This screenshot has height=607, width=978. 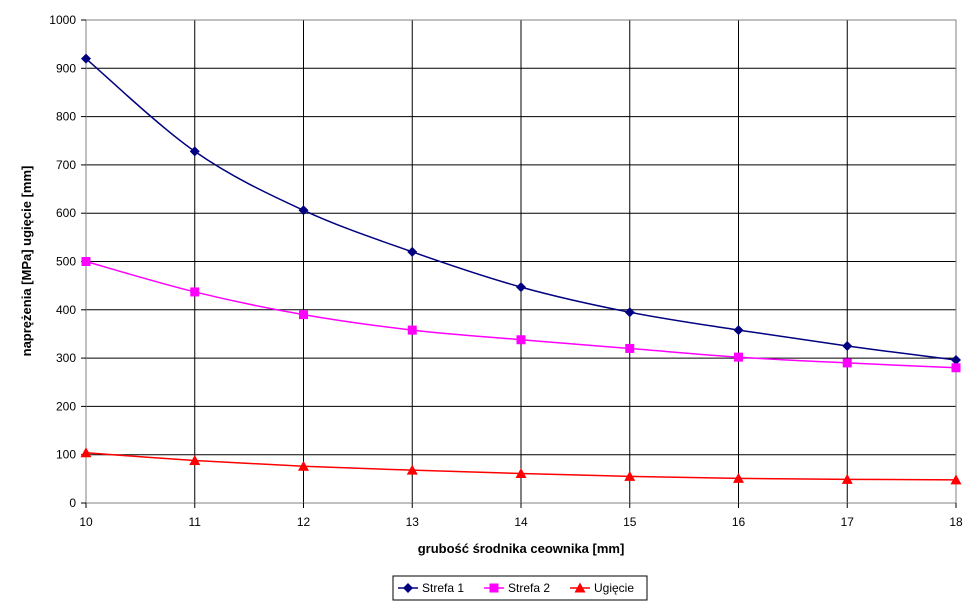 What do you see at coordinates (614, 588) in the screenshot?
I see `legend-label: Ugięcie` at bounding box center [614, 588].